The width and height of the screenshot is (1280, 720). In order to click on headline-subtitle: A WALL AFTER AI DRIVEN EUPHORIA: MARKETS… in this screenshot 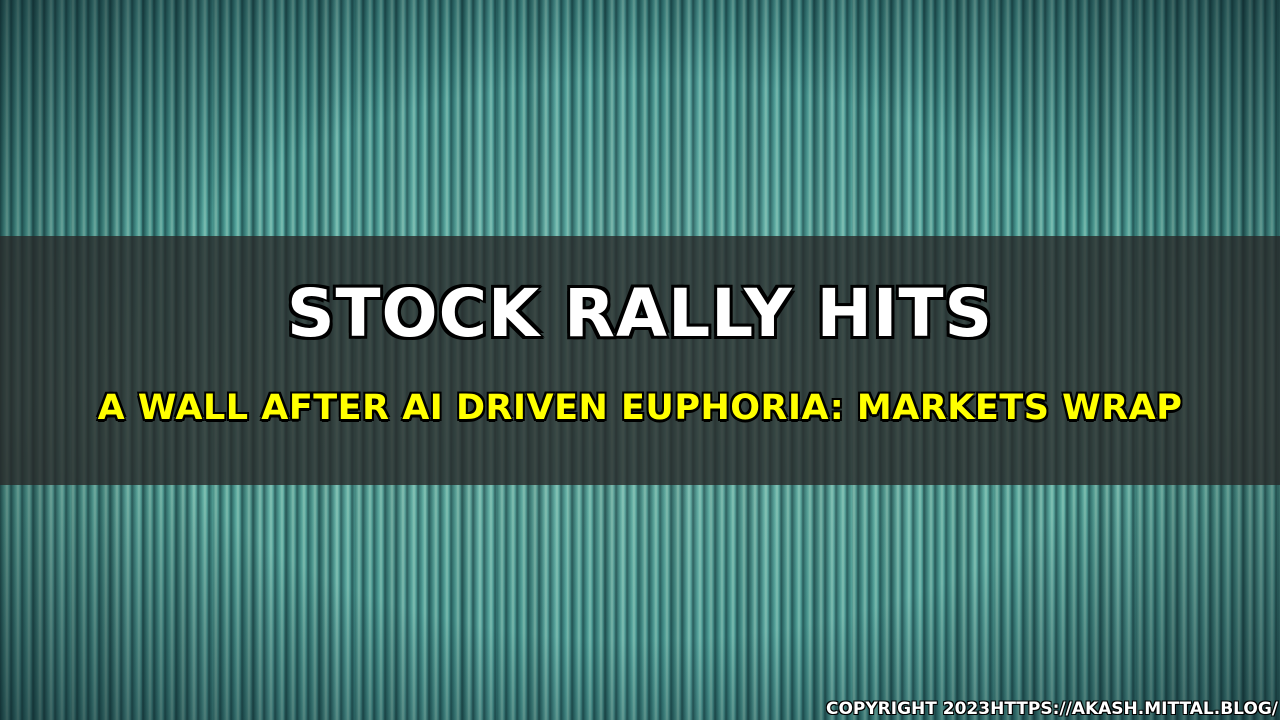, I will do `click(640, 408)`.